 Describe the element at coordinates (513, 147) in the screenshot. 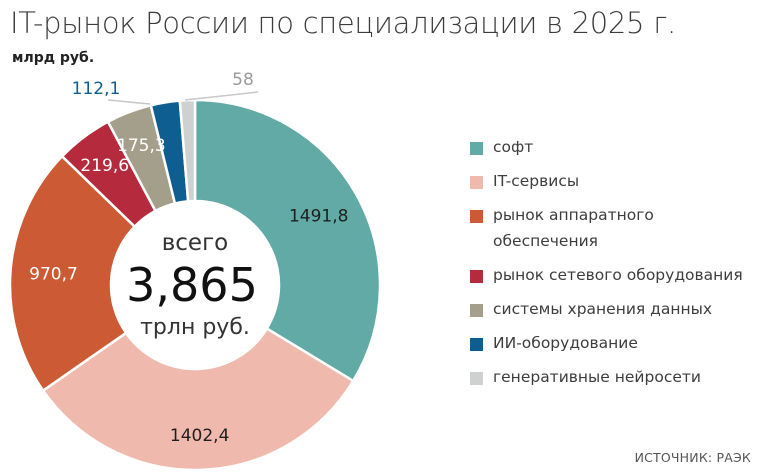

I see `legend-label-0: софт` at that location.